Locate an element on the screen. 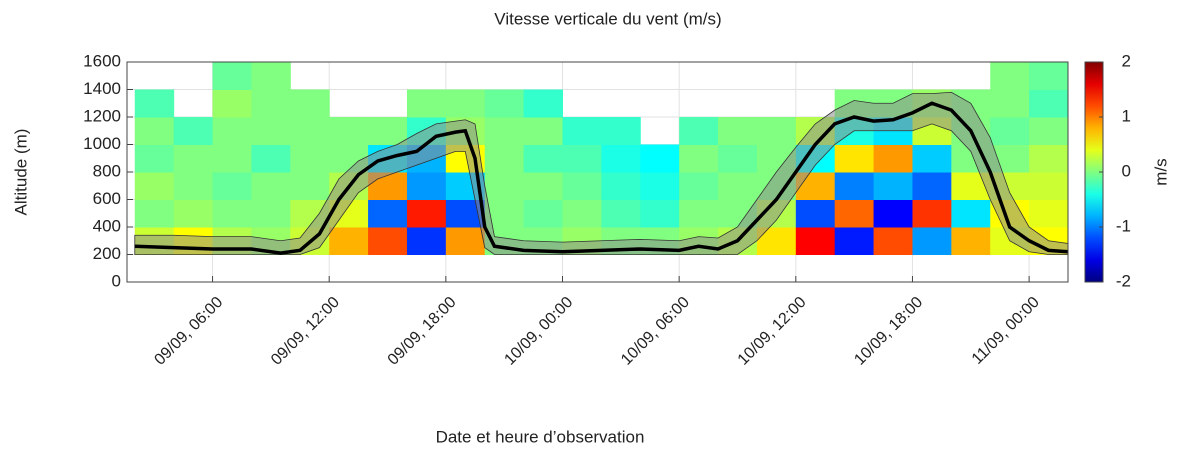  colorbar-tick-label: -2 is located at coordinates (1123, 280).